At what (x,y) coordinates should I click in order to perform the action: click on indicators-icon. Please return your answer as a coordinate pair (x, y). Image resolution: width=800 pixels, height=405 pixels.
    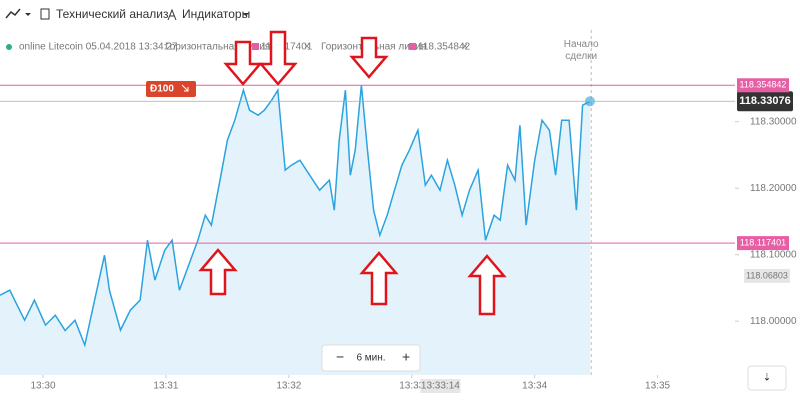
    Looking at the image, I should click on (172, 14).